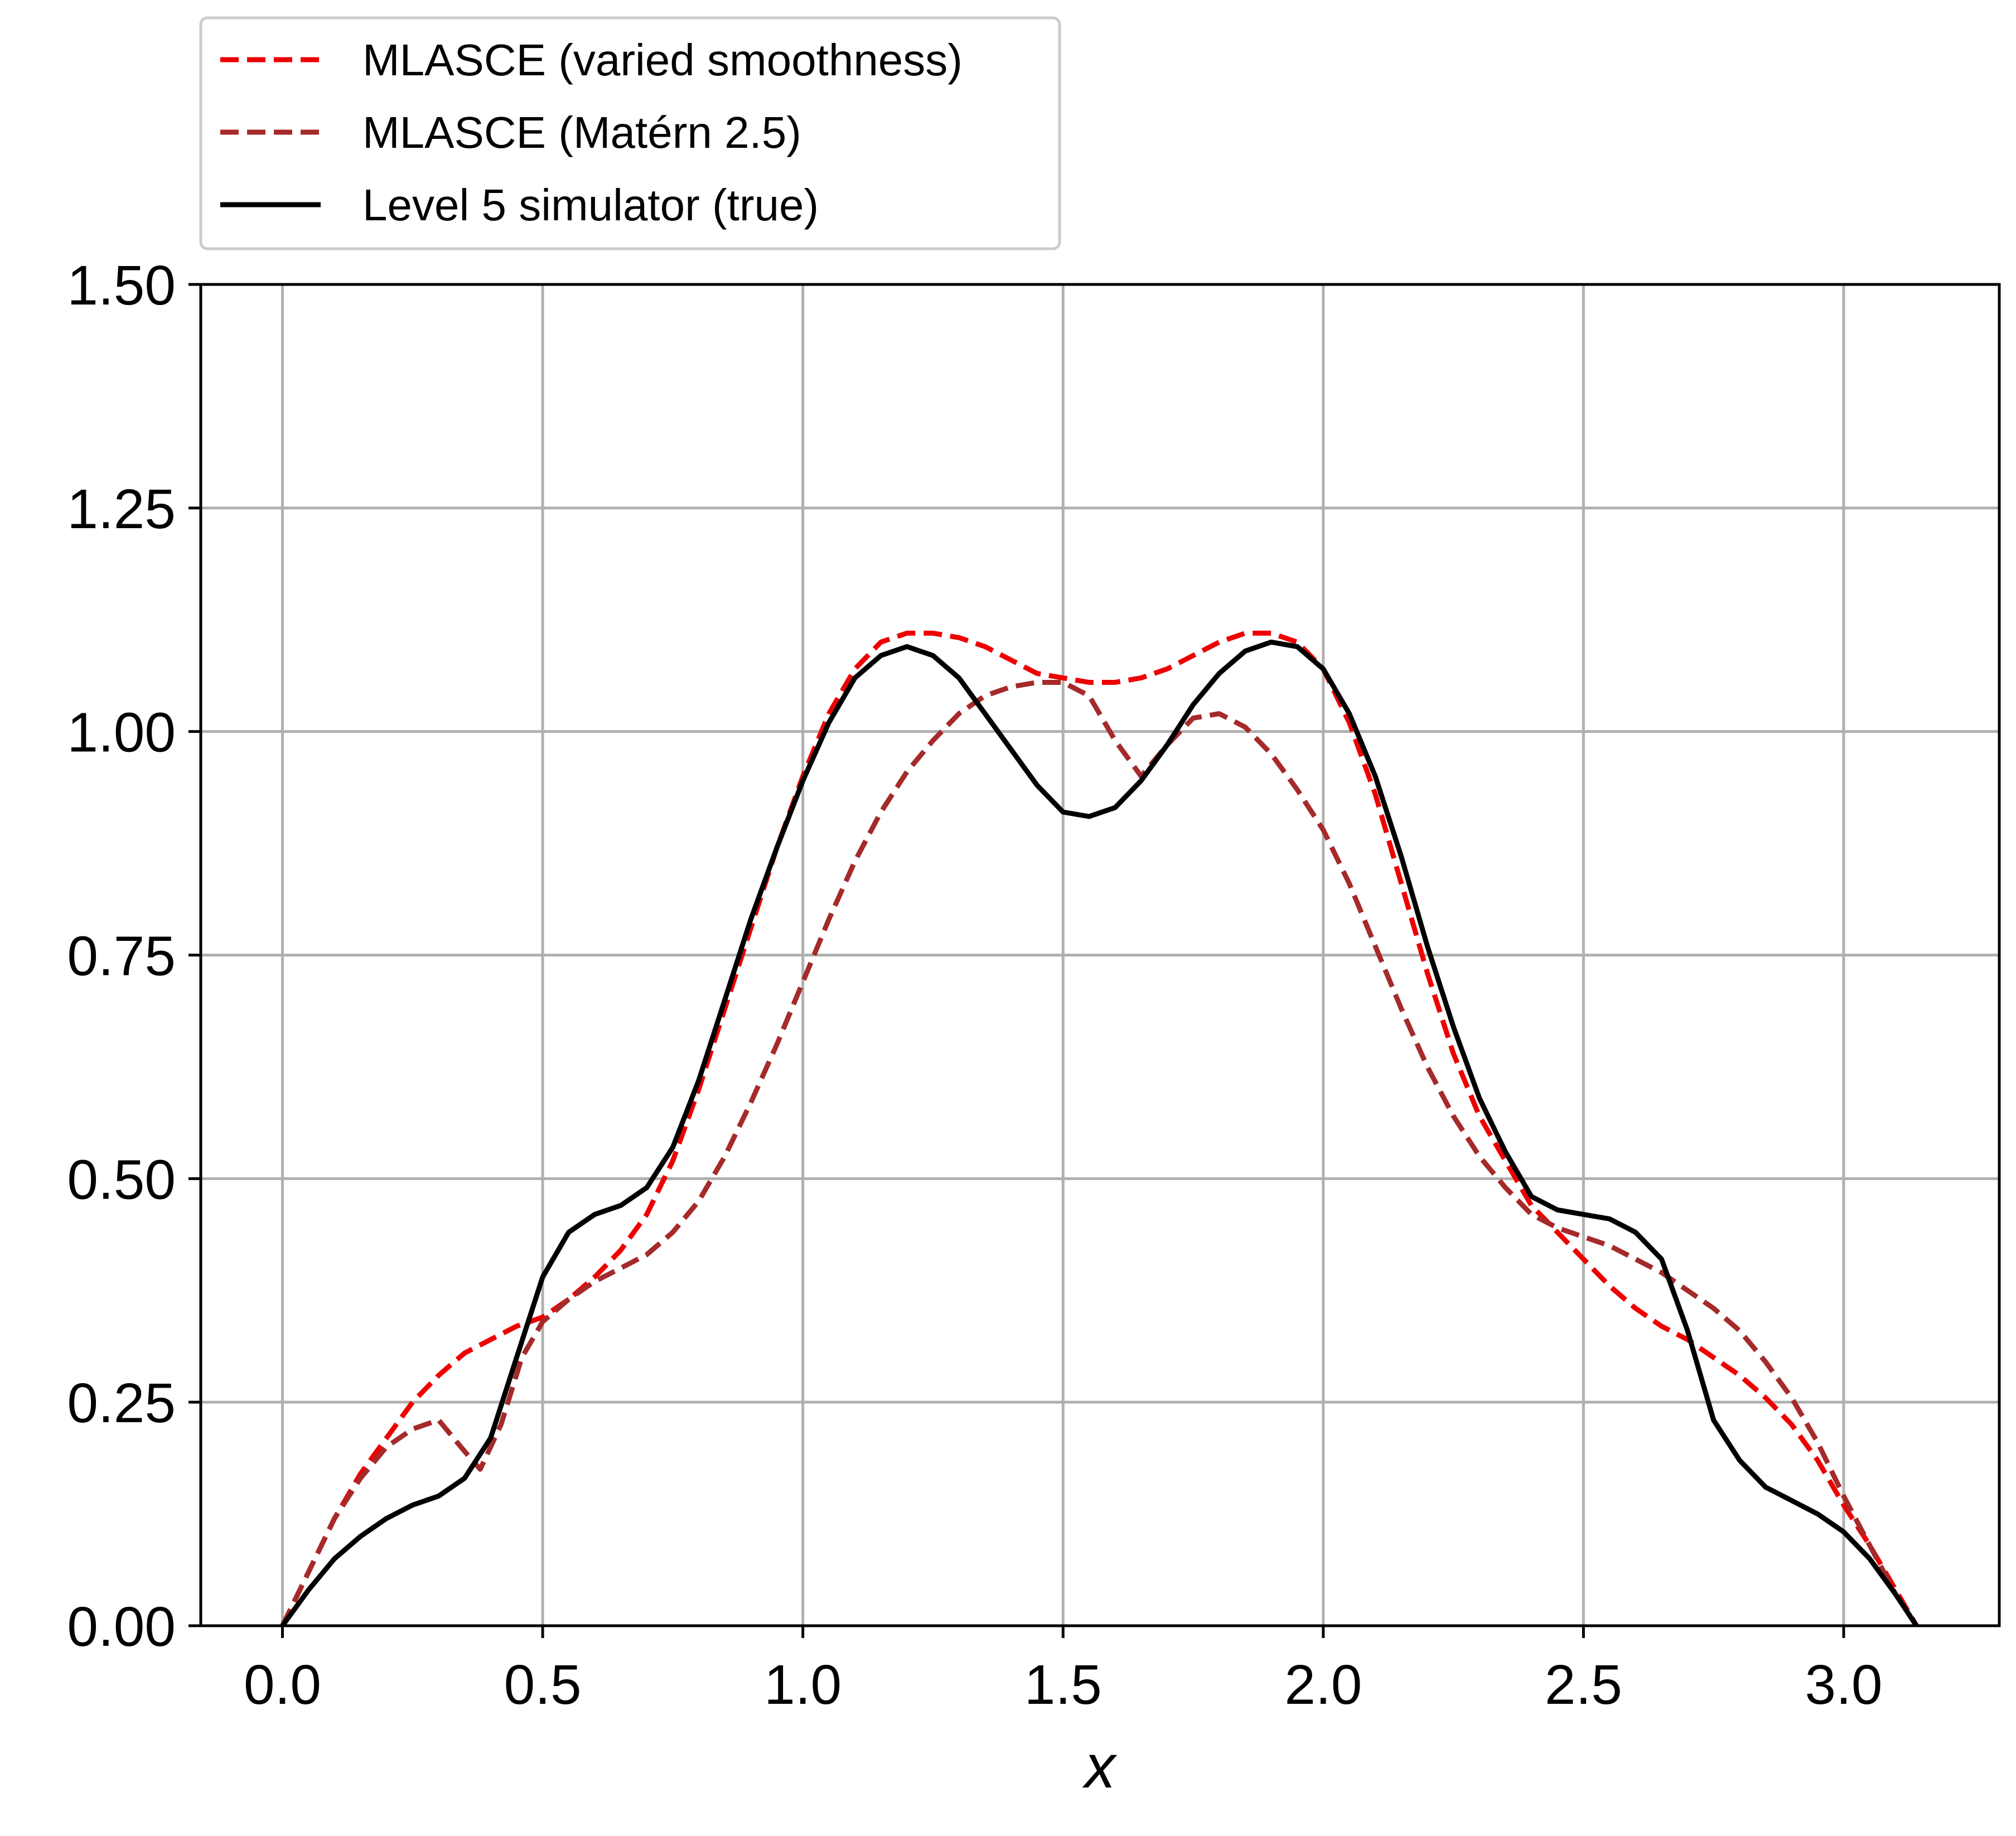  What do you see at coordinates (590, 205) in the screenshot?
I see `legend-label-level-5-simulator-true: Level 5 simulator (true)` at bounding box center [590, 205].